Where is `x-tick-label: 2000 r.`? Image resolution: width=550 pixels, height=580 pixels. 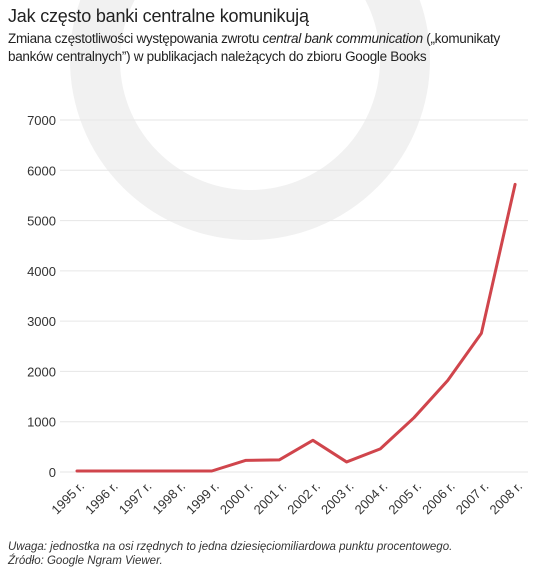 x-tick-label: 2000 r. is located at coordinates (236, 498).